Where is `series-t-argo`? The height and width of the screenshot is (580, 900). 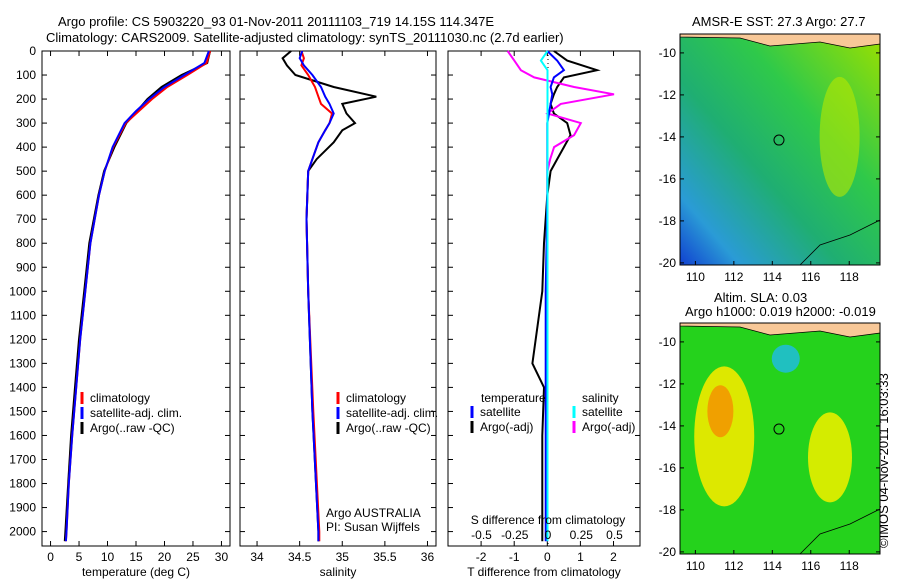
series-t-argo is located at coordinates (566, 296).